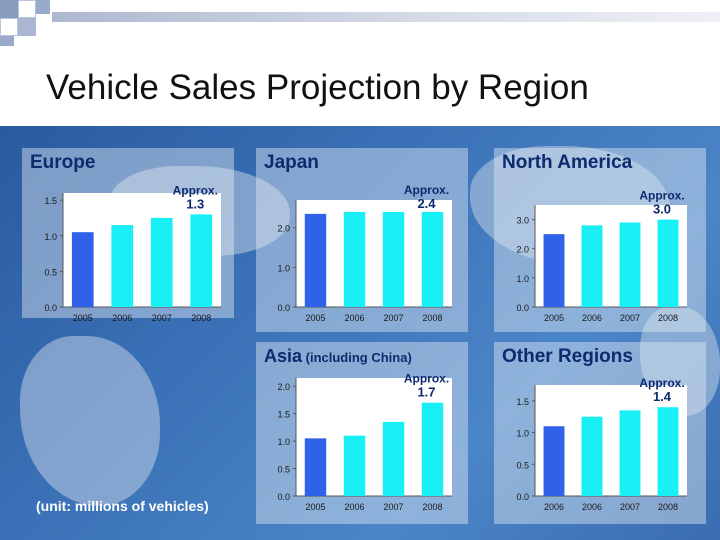 Image resolution: width=720 pixels, height=540 pixels. What do you see at coordinates (317, 87) in the screenshot?
I see `slide-title: Vehicle Sales Projection by Region` at bounding box center [317, 87].